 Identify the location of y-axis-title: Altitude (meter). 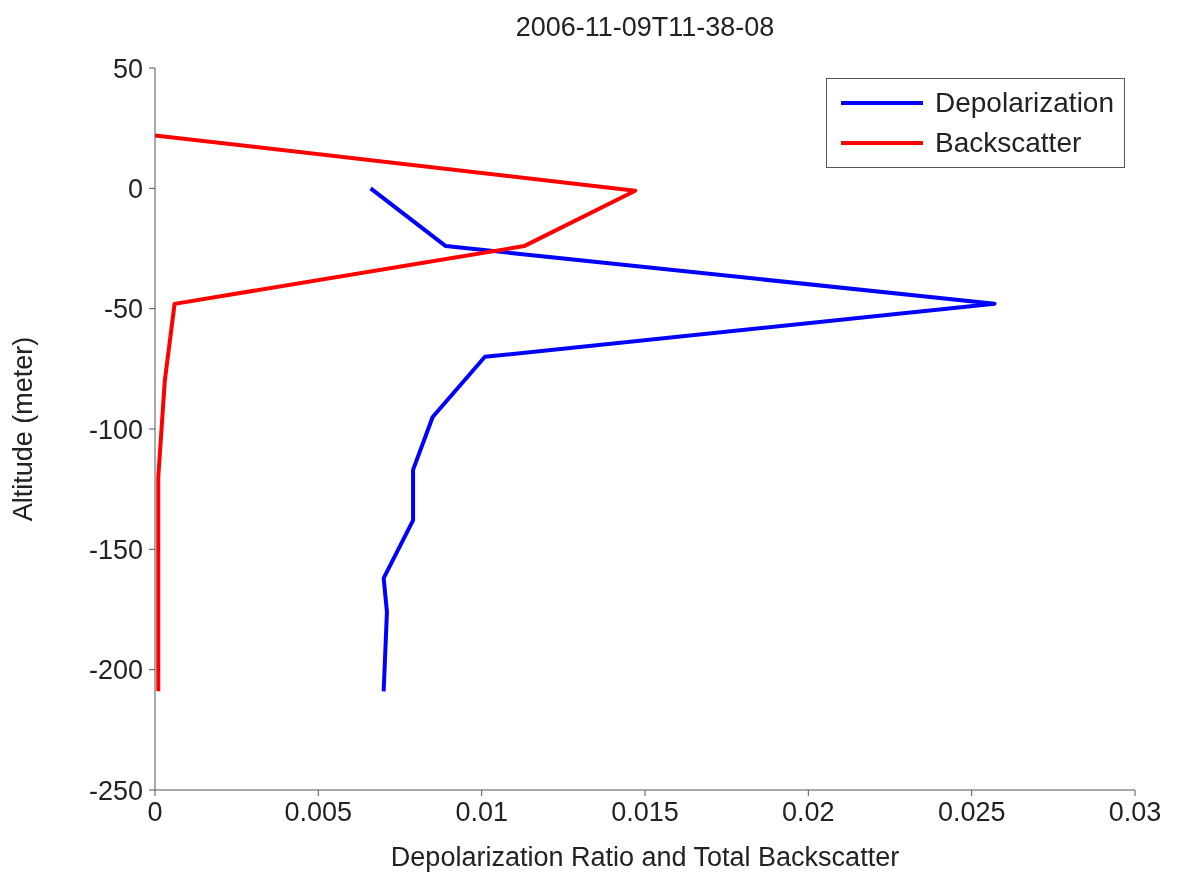
(22, 429).